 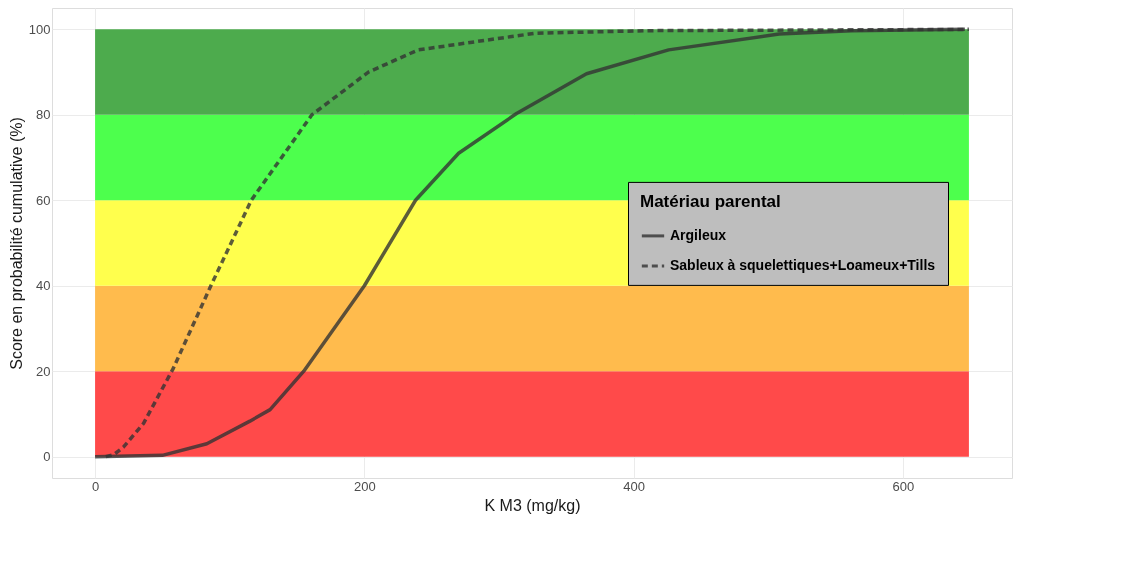 What do you see at coordinates (39, 29) in the screenshot?
I see `y-tick-label: 100` at bounding box center [39, 29].